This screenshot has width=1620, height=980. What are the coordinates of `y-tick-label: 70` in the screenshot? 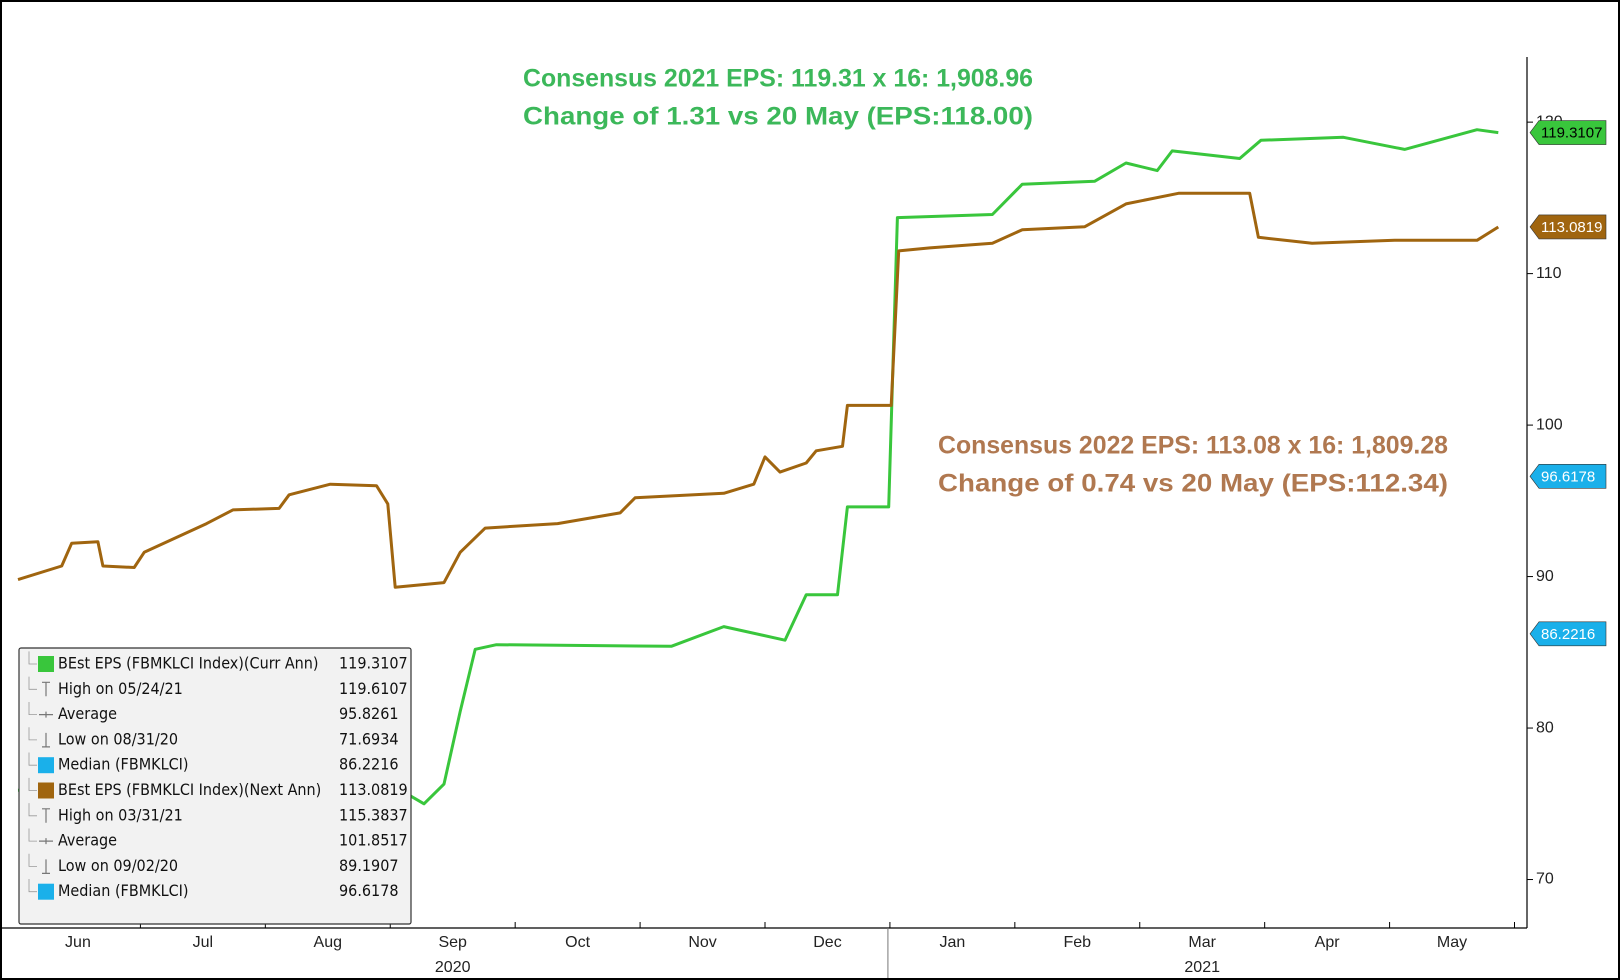 It's located at (1545, 879).